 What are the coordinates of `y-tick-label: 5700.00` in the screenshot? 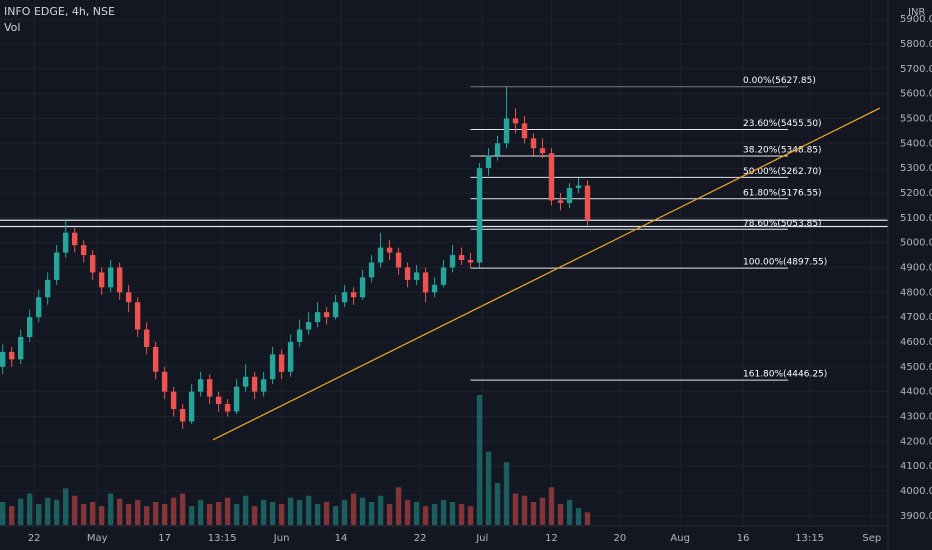 It's located at (916, 69).